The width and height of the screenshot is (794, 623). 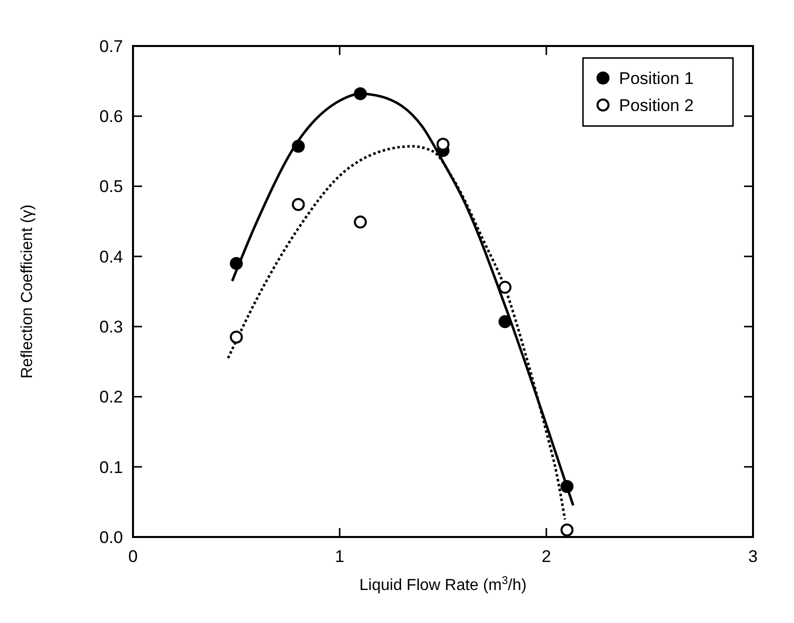 What do you see at coordinates (753, 556) in the screenshot?
I see `x-tick-label: 3` at bounding box center [753, 556].